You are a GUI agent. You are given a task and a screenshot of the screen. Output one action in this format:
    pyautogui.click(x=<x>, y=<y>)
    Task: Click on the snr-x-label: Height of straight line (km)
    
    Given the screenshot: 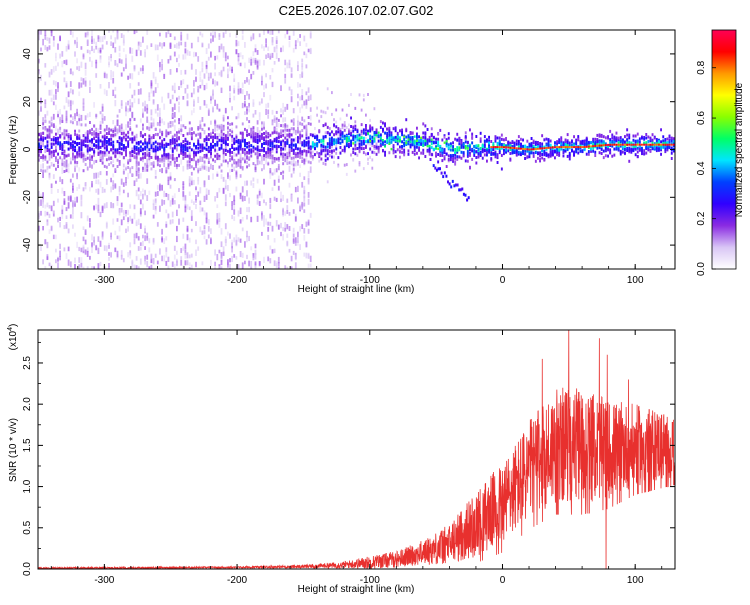 What is the action you would take?
    pyautogui.click(x=356, y=589)
    